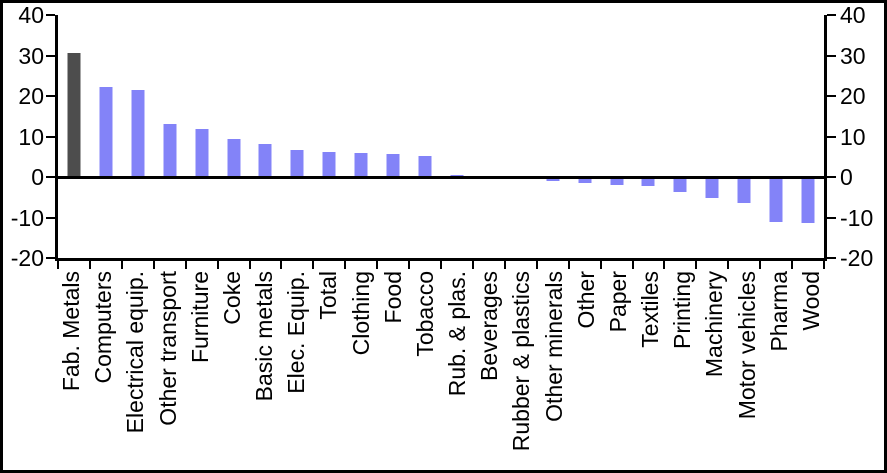 Image resolution: width=887 pixels, height=473 pixels. What do you see at coordinates (853, 96) in the screenshot?
I see `y-tick-label-right: 20` at bounding box center [853, 96].